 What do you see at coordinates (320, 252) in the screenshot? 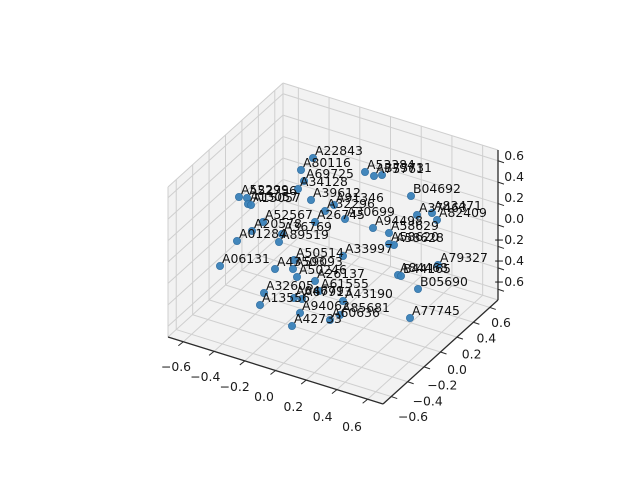
I see `point-label: A50514` at bounding box center [320, 252].